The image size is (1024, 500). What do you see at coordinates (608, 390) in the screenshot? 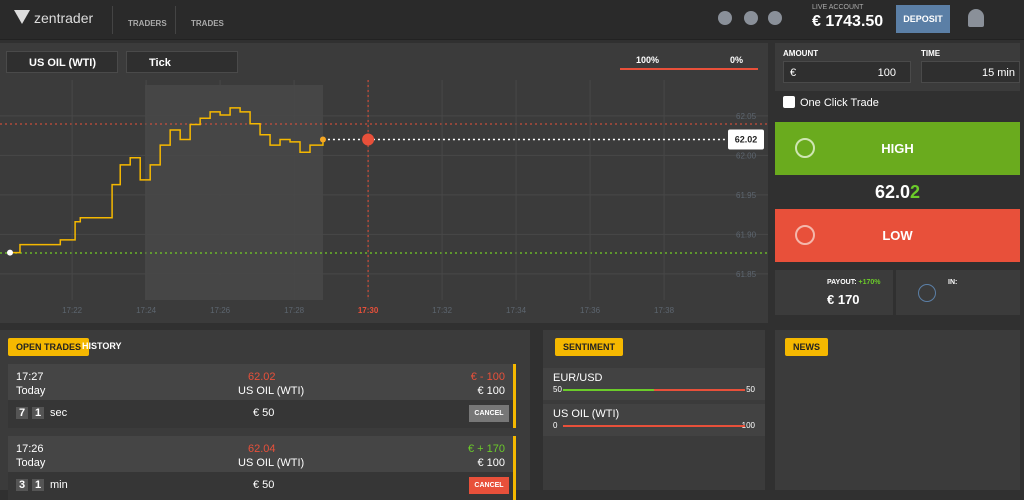
I see `sentiment-bar-left` at bounding box center [608, 390].